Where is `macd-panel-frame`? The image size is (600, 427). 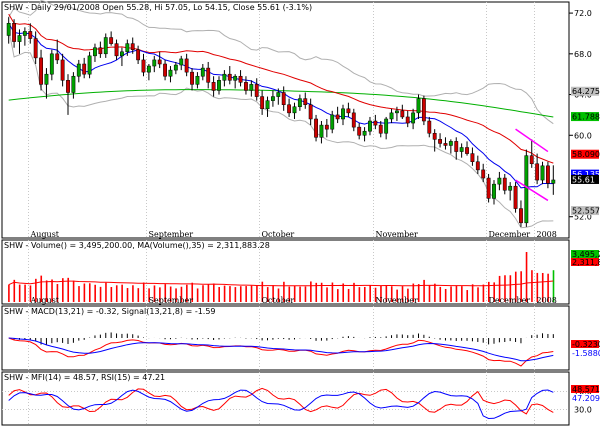
macd-panel-frame is located at coordinates (285, 338).